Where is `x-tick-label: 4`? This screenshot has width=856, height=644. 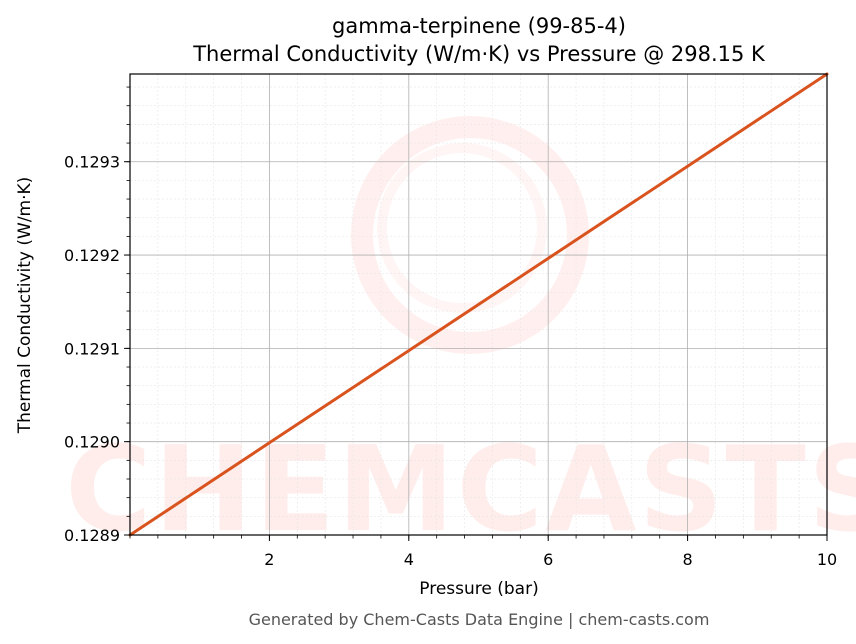 x-tick-label: 4 is located at coordinates (409, 559).